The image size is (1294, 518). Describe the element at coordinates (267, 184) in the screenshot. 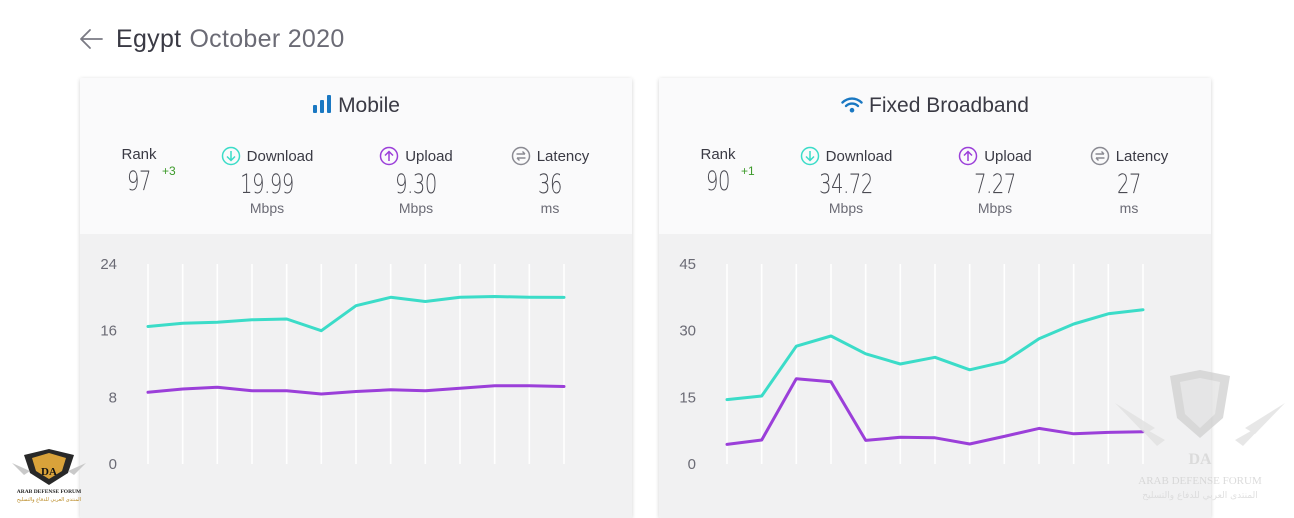

I see `download-value: 19.99` at that location.